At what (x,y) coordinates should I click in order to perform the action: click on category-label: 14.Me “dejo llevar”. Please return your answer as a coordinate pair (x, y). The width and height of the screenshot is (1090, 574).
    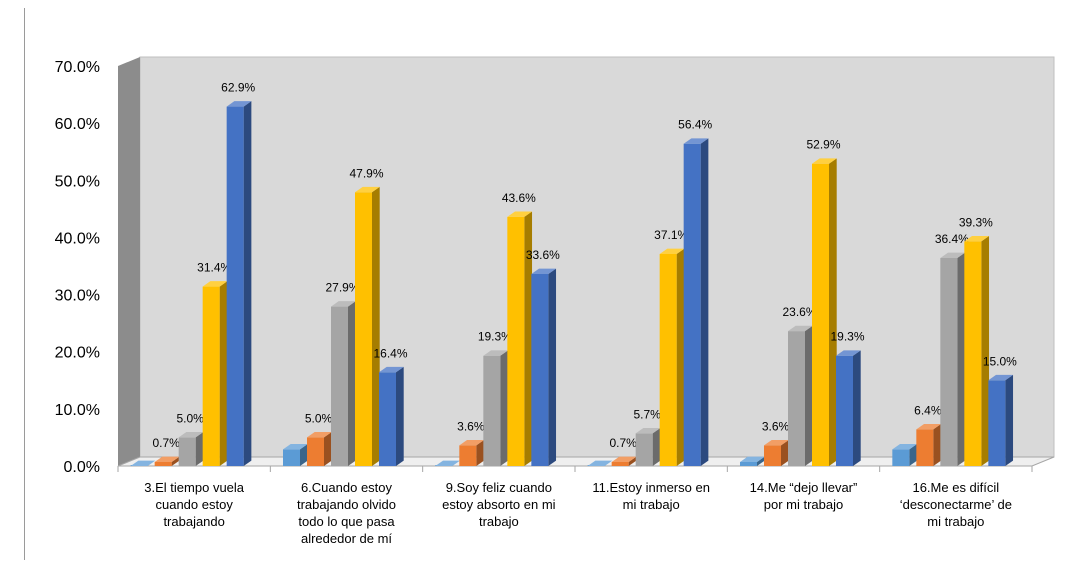
    Looking at the image, I should click on (804, 487).